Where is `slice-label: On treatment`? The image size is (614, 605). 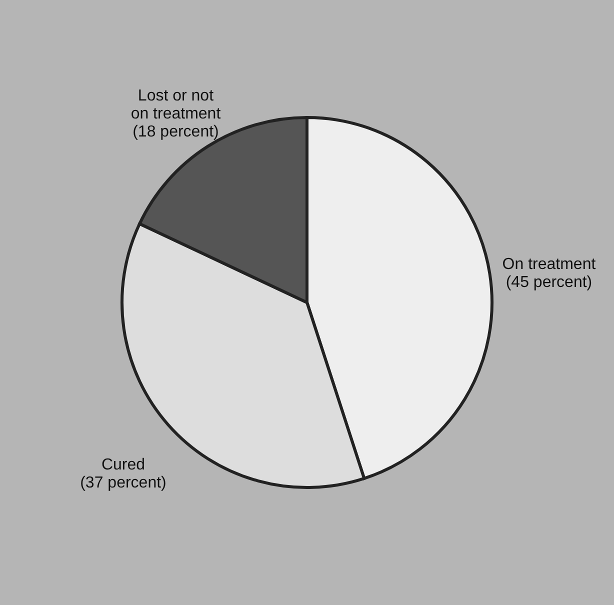 slice-label: On treatment is located at coordinates (549, 265).